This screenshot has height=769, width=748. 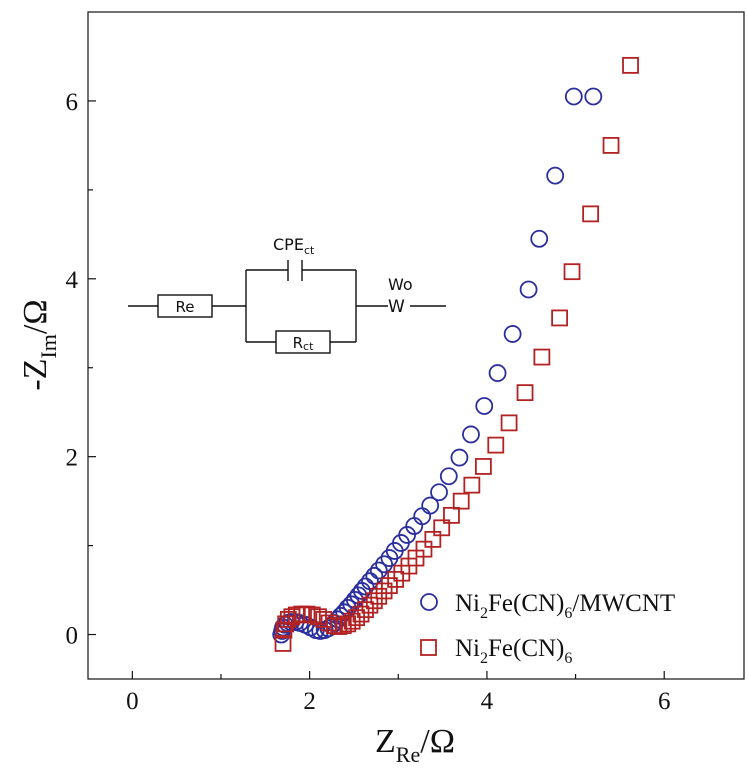 What do you see at coordinates (72, 636) in the screenshot?
I see `y-tick-label: 0` at bounding box center [72, 636].